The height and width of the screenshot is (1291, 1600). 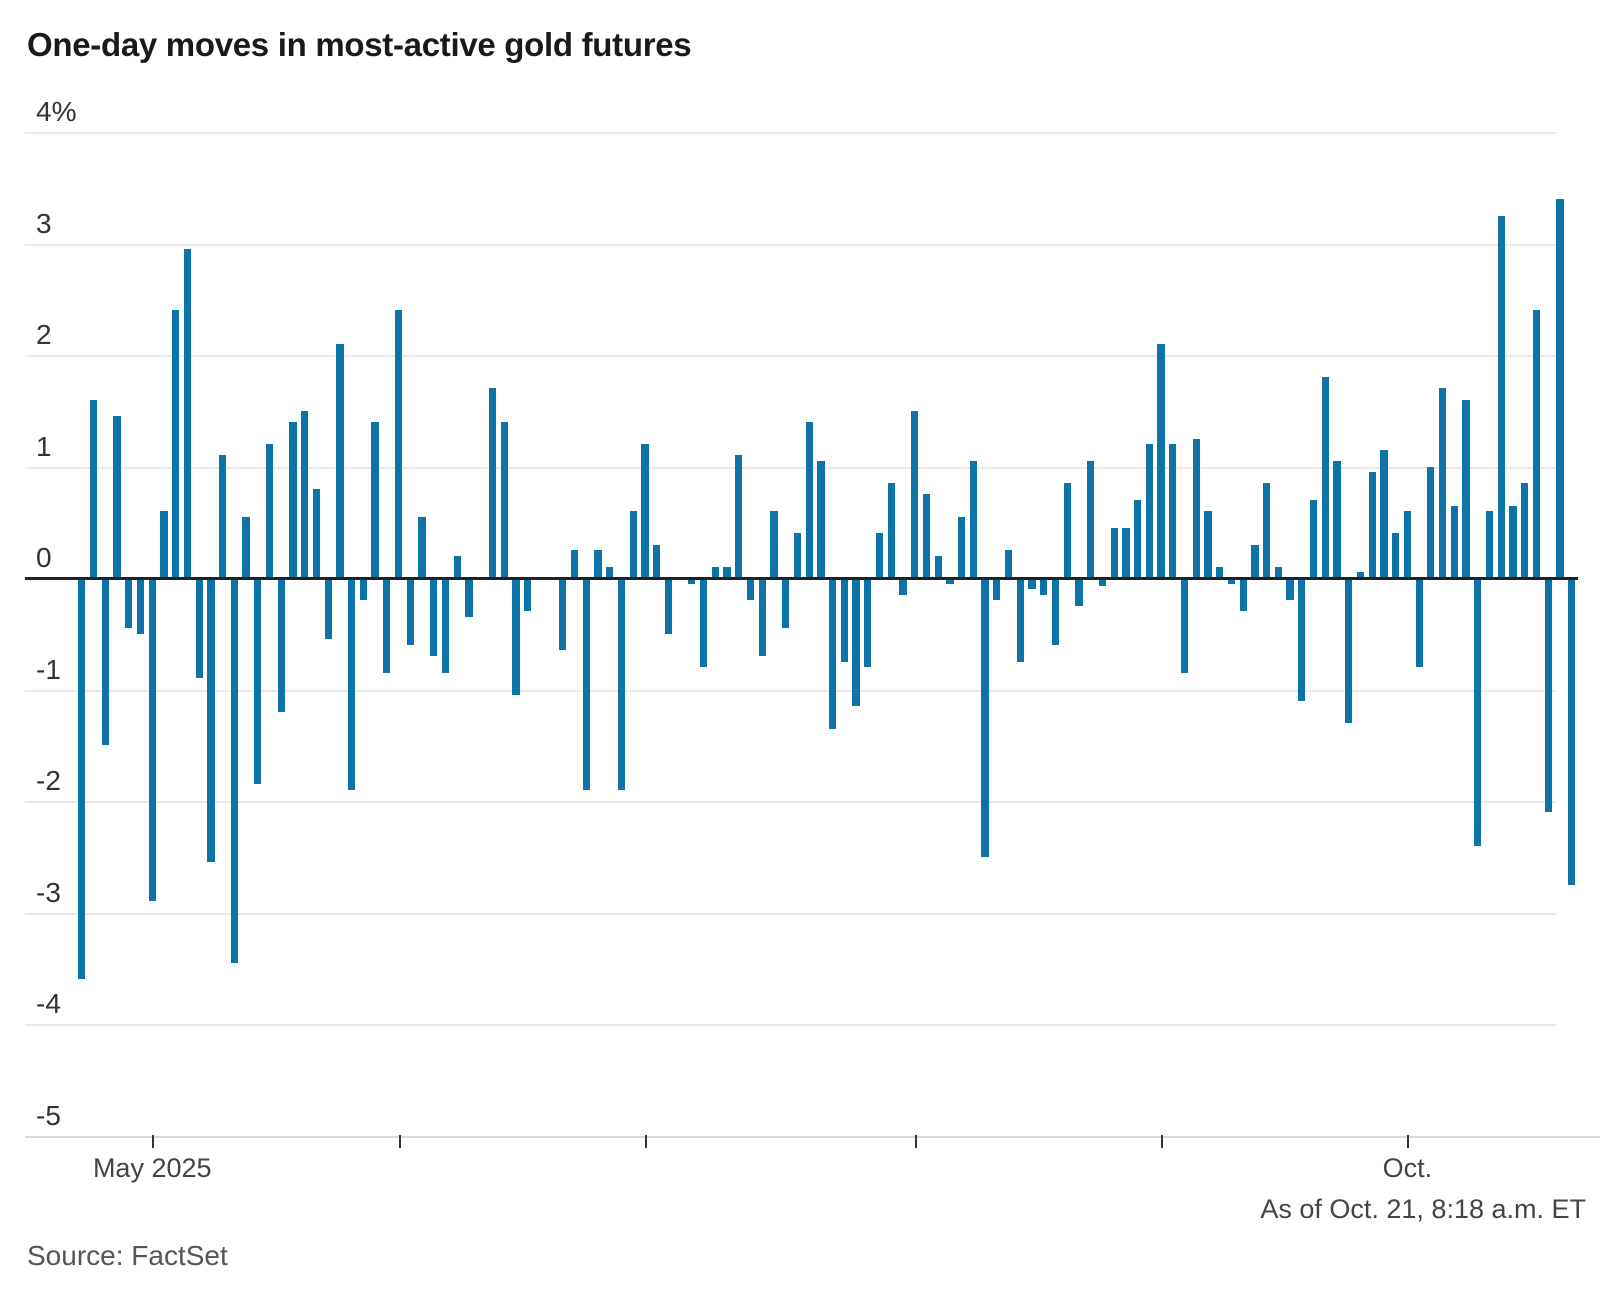 What do you see at coordinates (1407, 1167) in the screenshot?
I see `x-axis-label: Oct.` at bounding box center [1407, 1167].